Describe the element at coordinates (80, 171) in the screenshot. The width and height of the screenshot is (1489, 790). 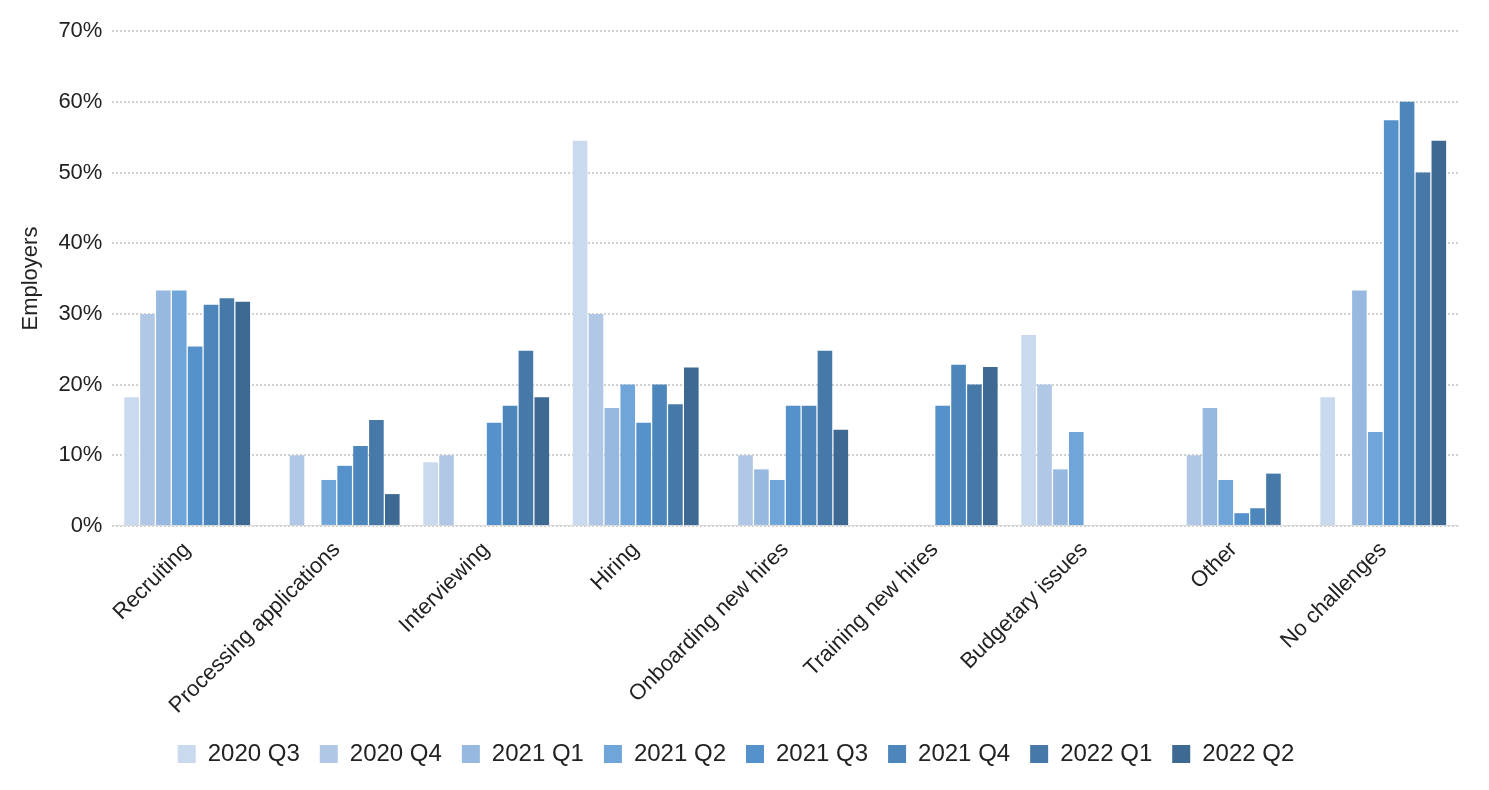
I see `y-tick-label: 50%` at that location.